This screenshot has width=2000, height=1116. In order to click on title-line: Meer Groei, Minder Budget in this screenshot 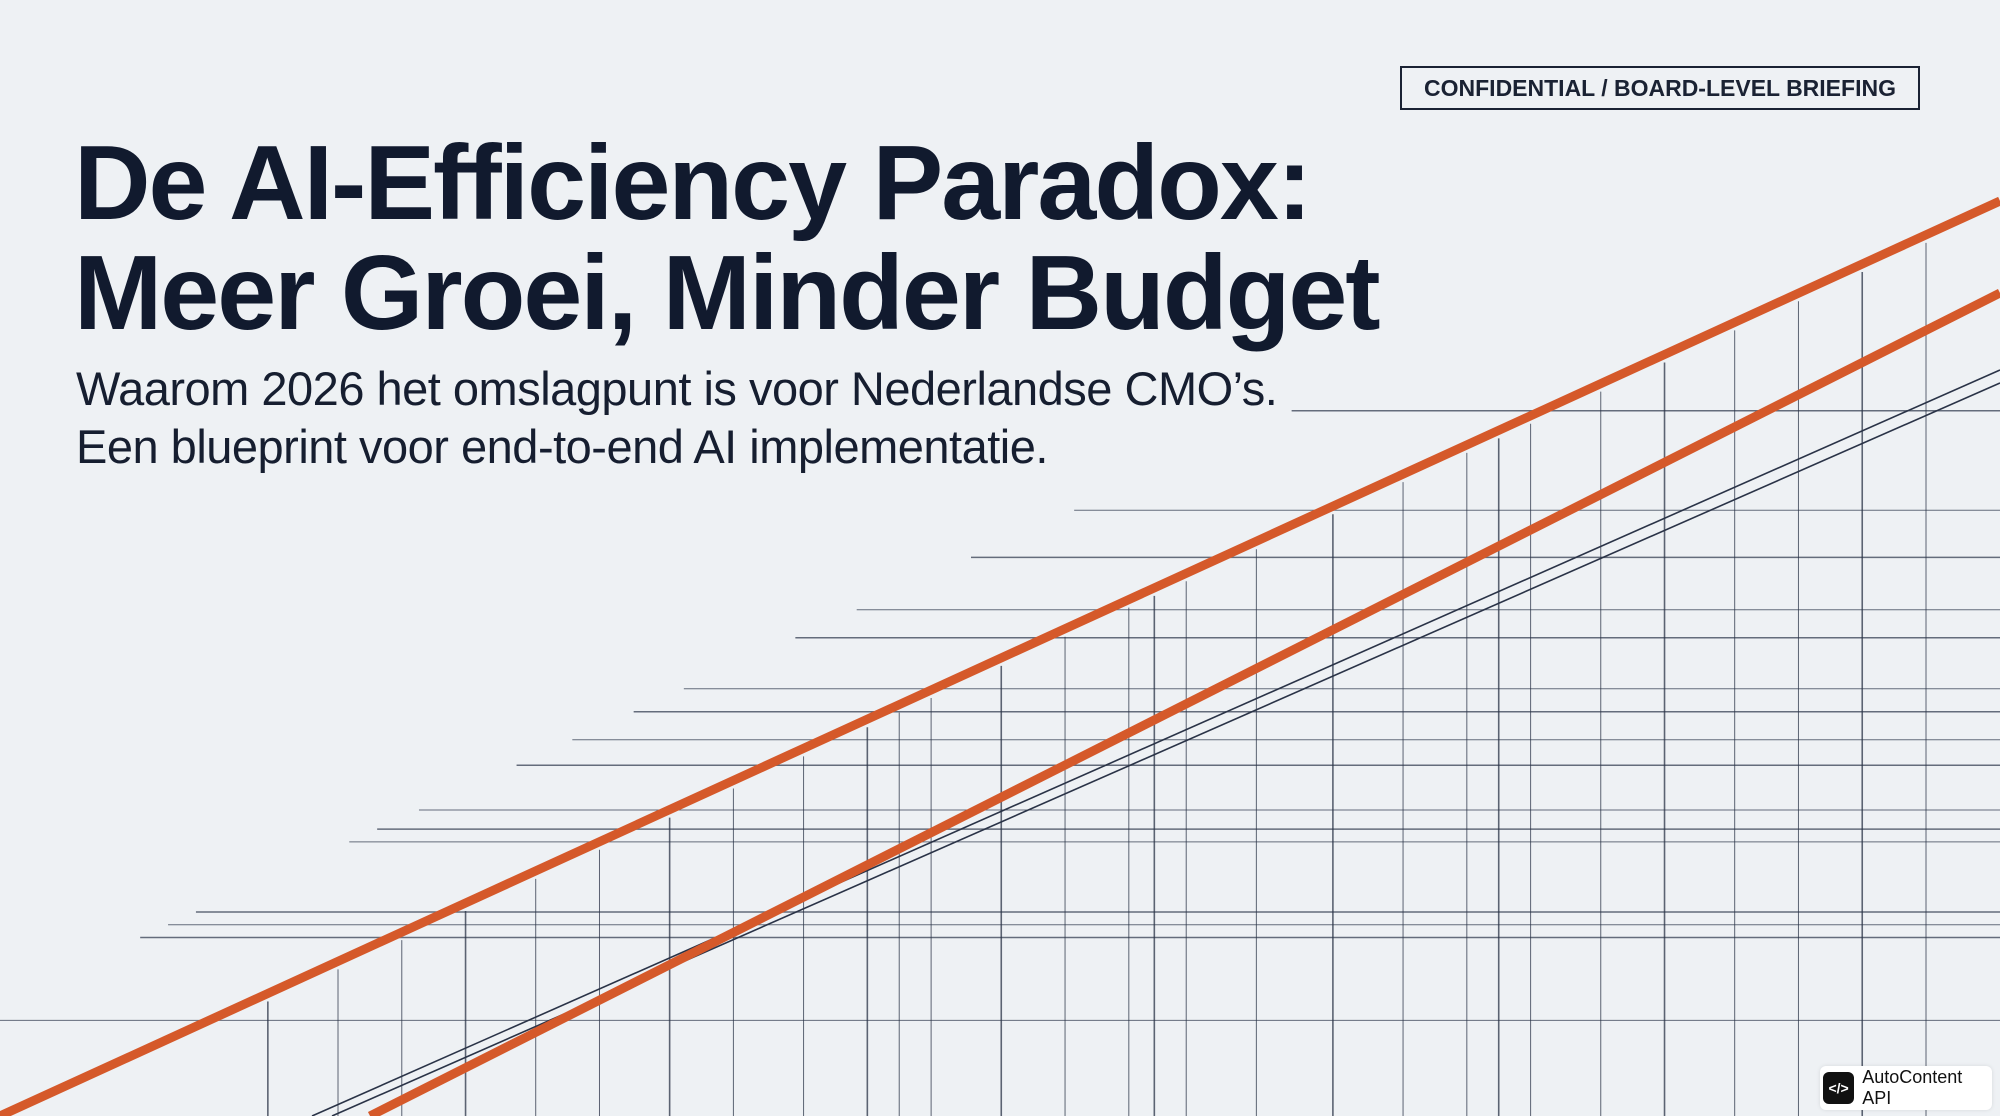, I will do `click(727, 293)`.